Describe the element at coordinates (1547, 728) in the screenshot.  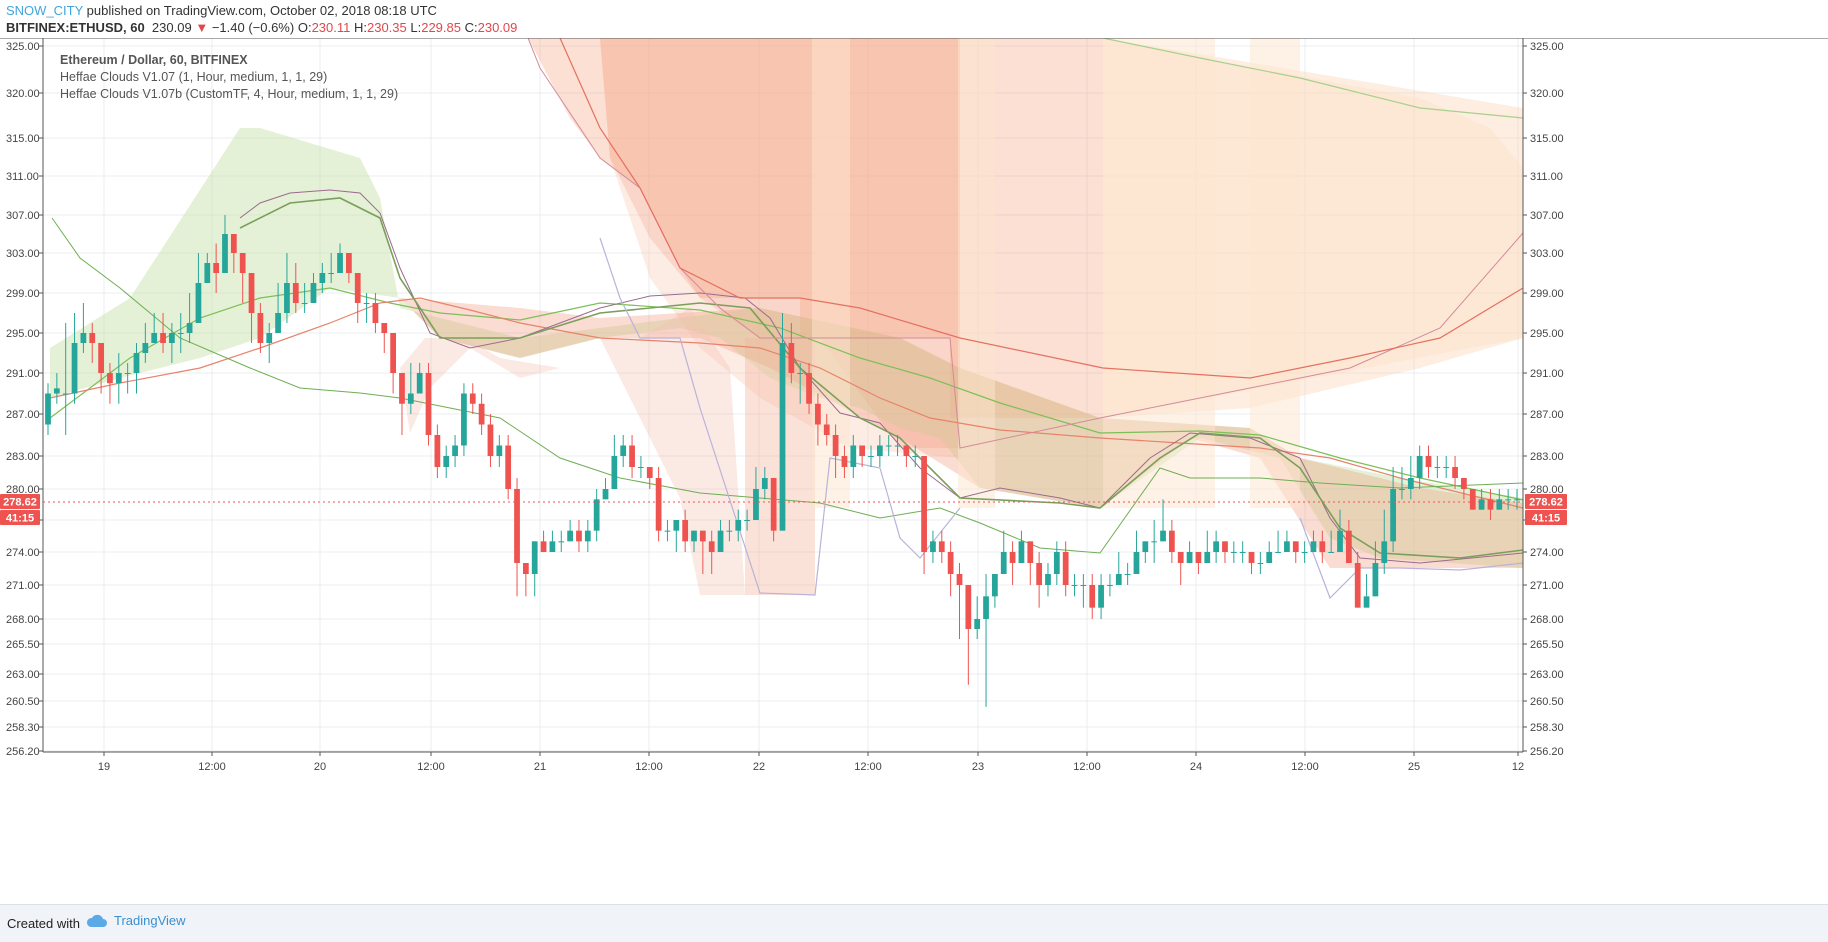
I see `y-tick-label-right: 258.30` at that location.